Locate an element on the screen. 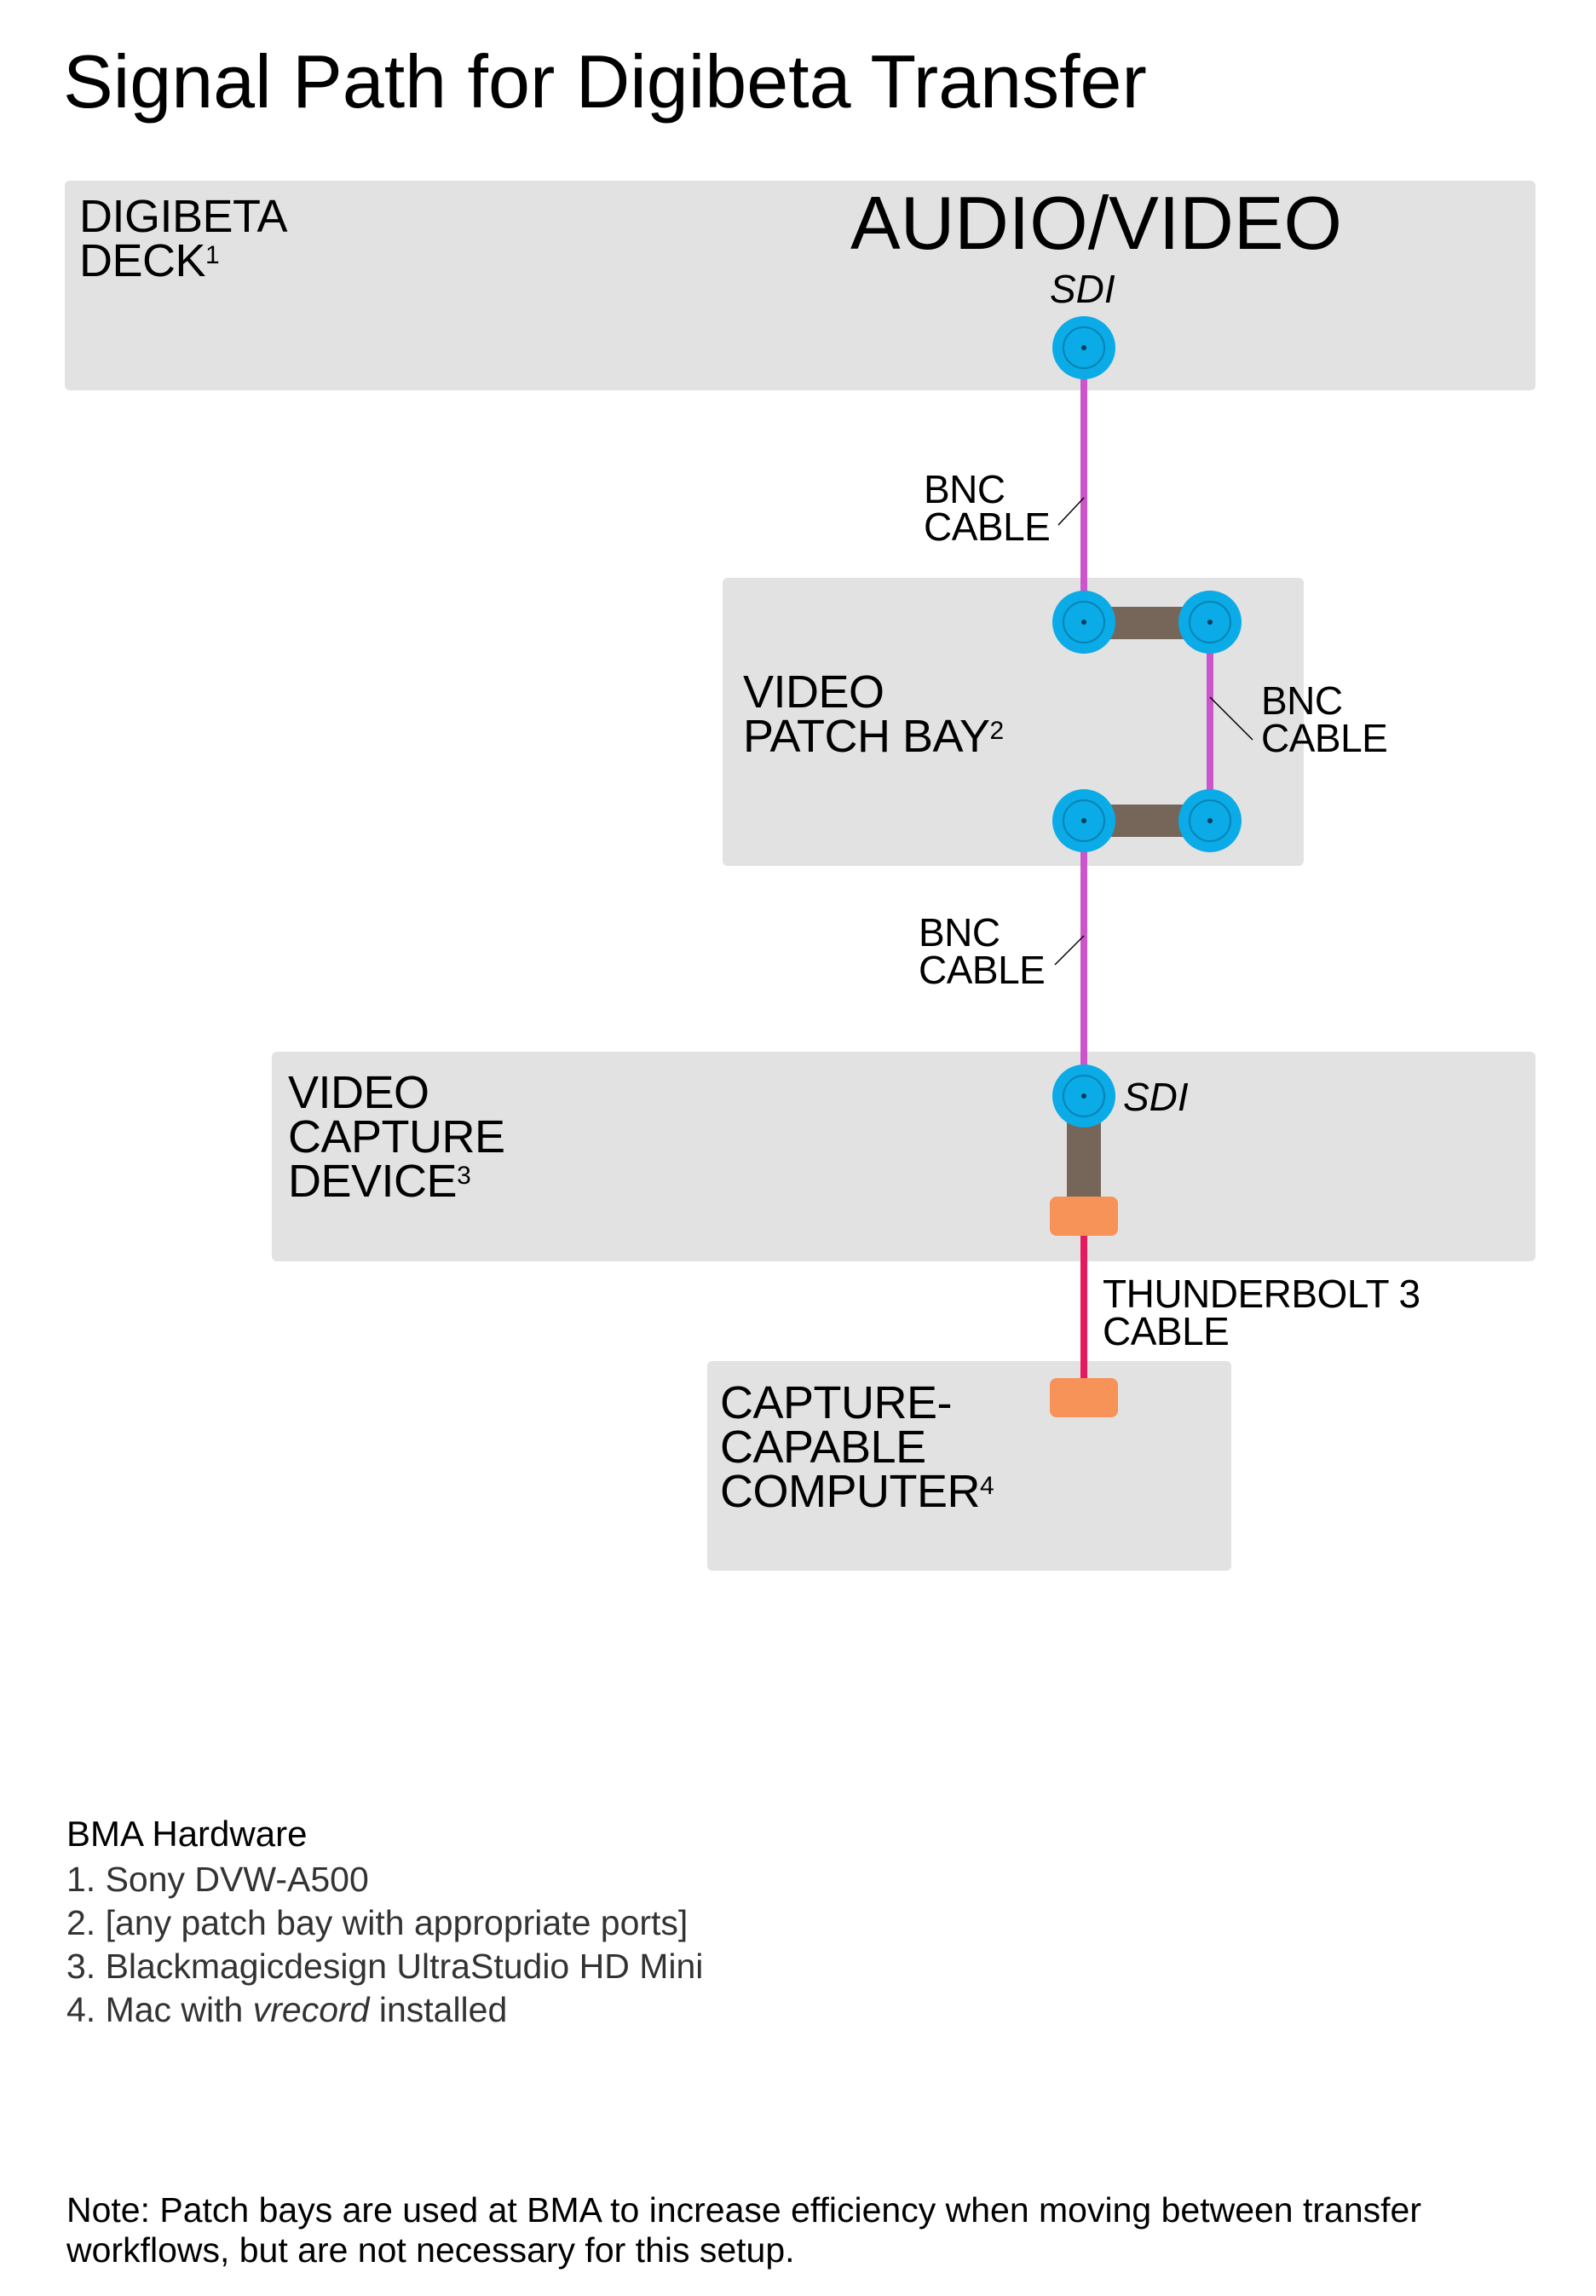 The image size is (1596, 2296). capture-device-label: VIDEO CAPTURE DEVICE3 is located at coordinates (396, 1137).